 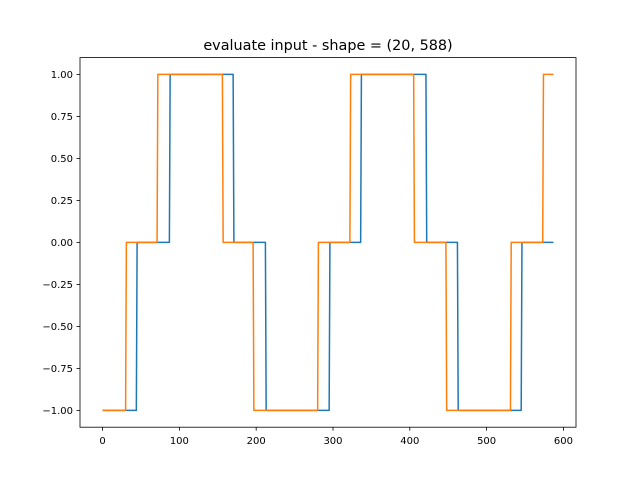 What do you see at coordinates (563, 441) in the screenshot?
I see `x-tick-label: 600` at bounding box center [563, 441].